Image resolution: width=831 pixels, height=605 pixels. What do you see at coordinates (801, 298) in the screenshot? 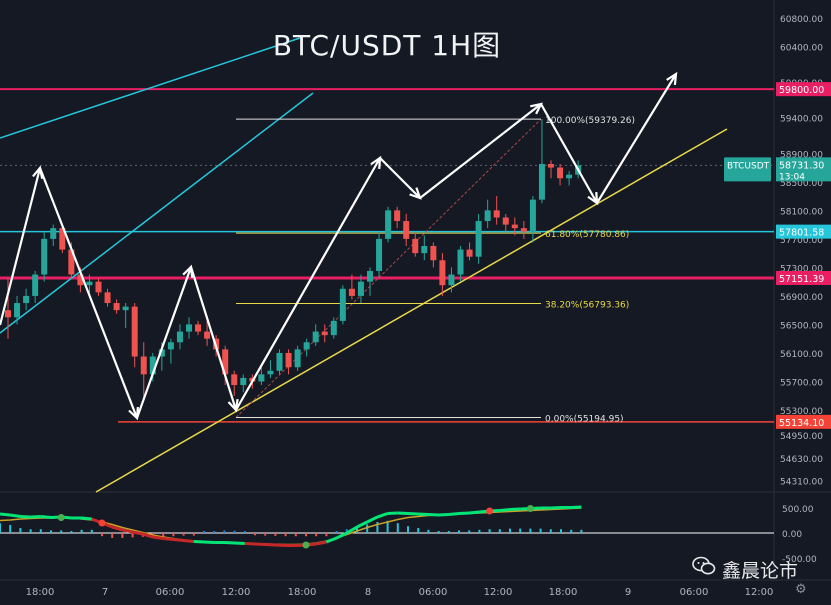
I see `price-tick-label: 56900.00` at bounding box center [801, 298].